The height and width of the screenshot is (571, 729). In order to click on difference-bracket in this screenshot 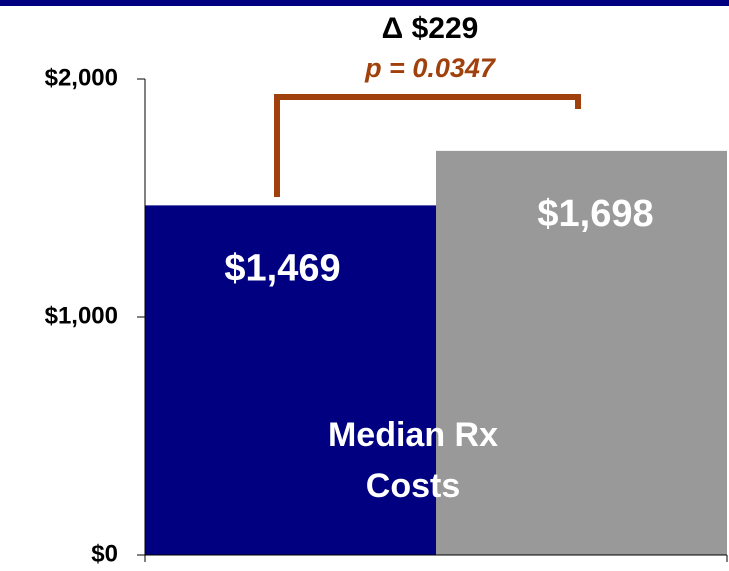, I will do `click(427, 145)`.